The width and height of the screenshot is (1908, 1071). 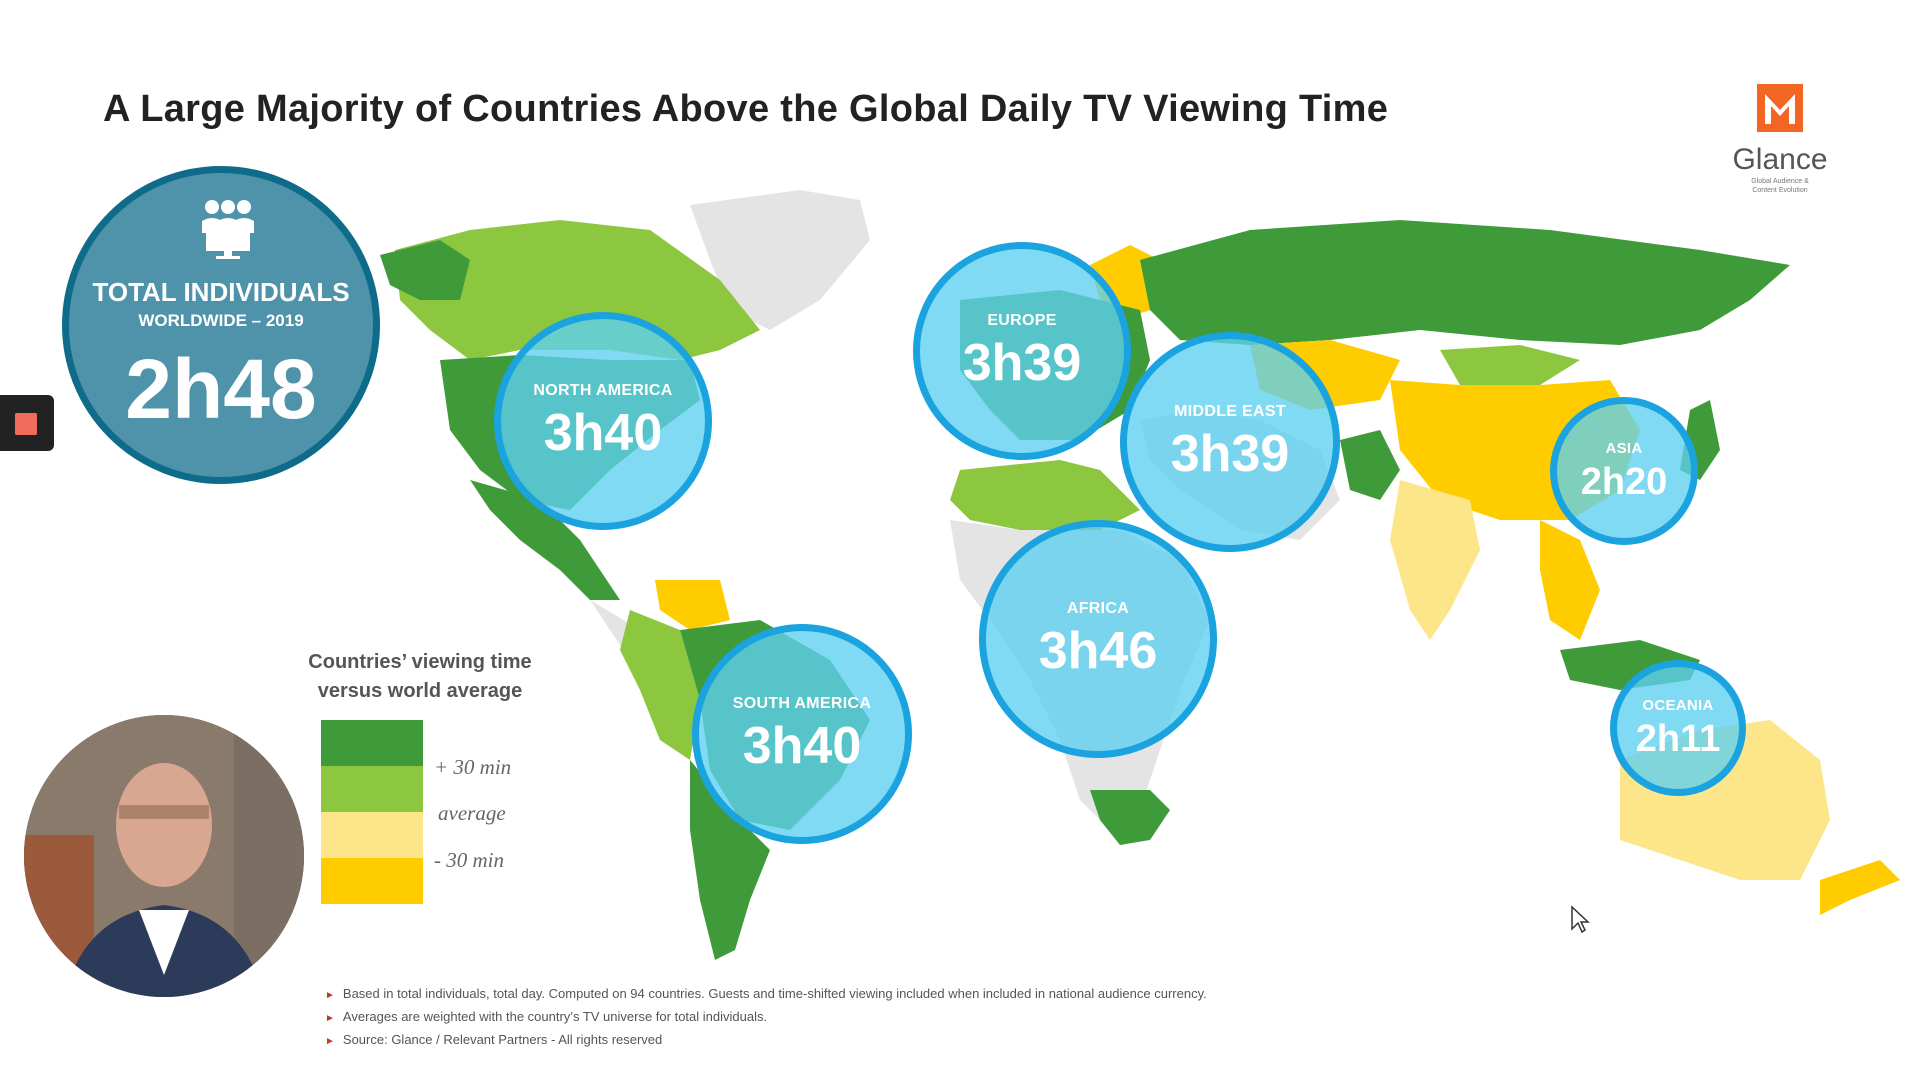 What do you see at coordinates (730, 860) in the screenshot?
I see `argentina-chile` at bounding box center [730, 860].